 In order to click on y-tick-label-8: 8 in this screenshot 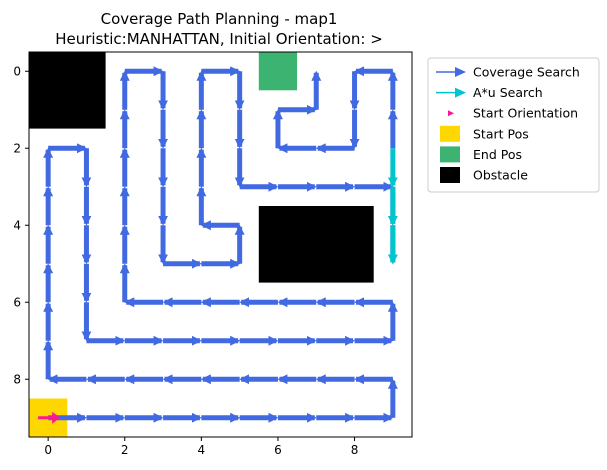, I will do `click(17, 379)`.